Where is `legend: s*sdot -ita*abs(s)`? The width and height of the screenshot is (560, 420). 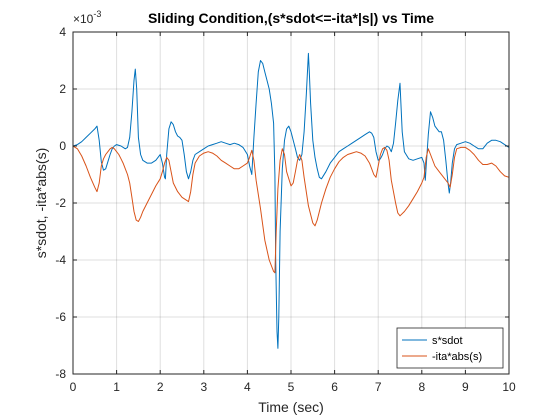 legend: s*sdot -ita*abs(s) is located at coordinates (450, 348).